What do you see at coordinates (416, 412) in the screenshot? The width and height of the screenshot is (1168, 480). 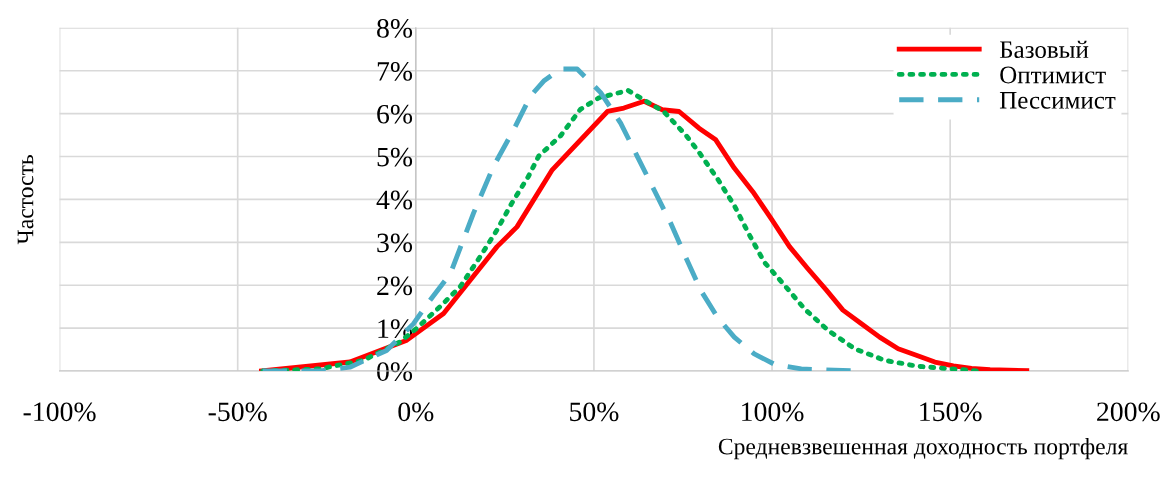 I see `x-tick-label: 0%` at bounding box center [416, 412].